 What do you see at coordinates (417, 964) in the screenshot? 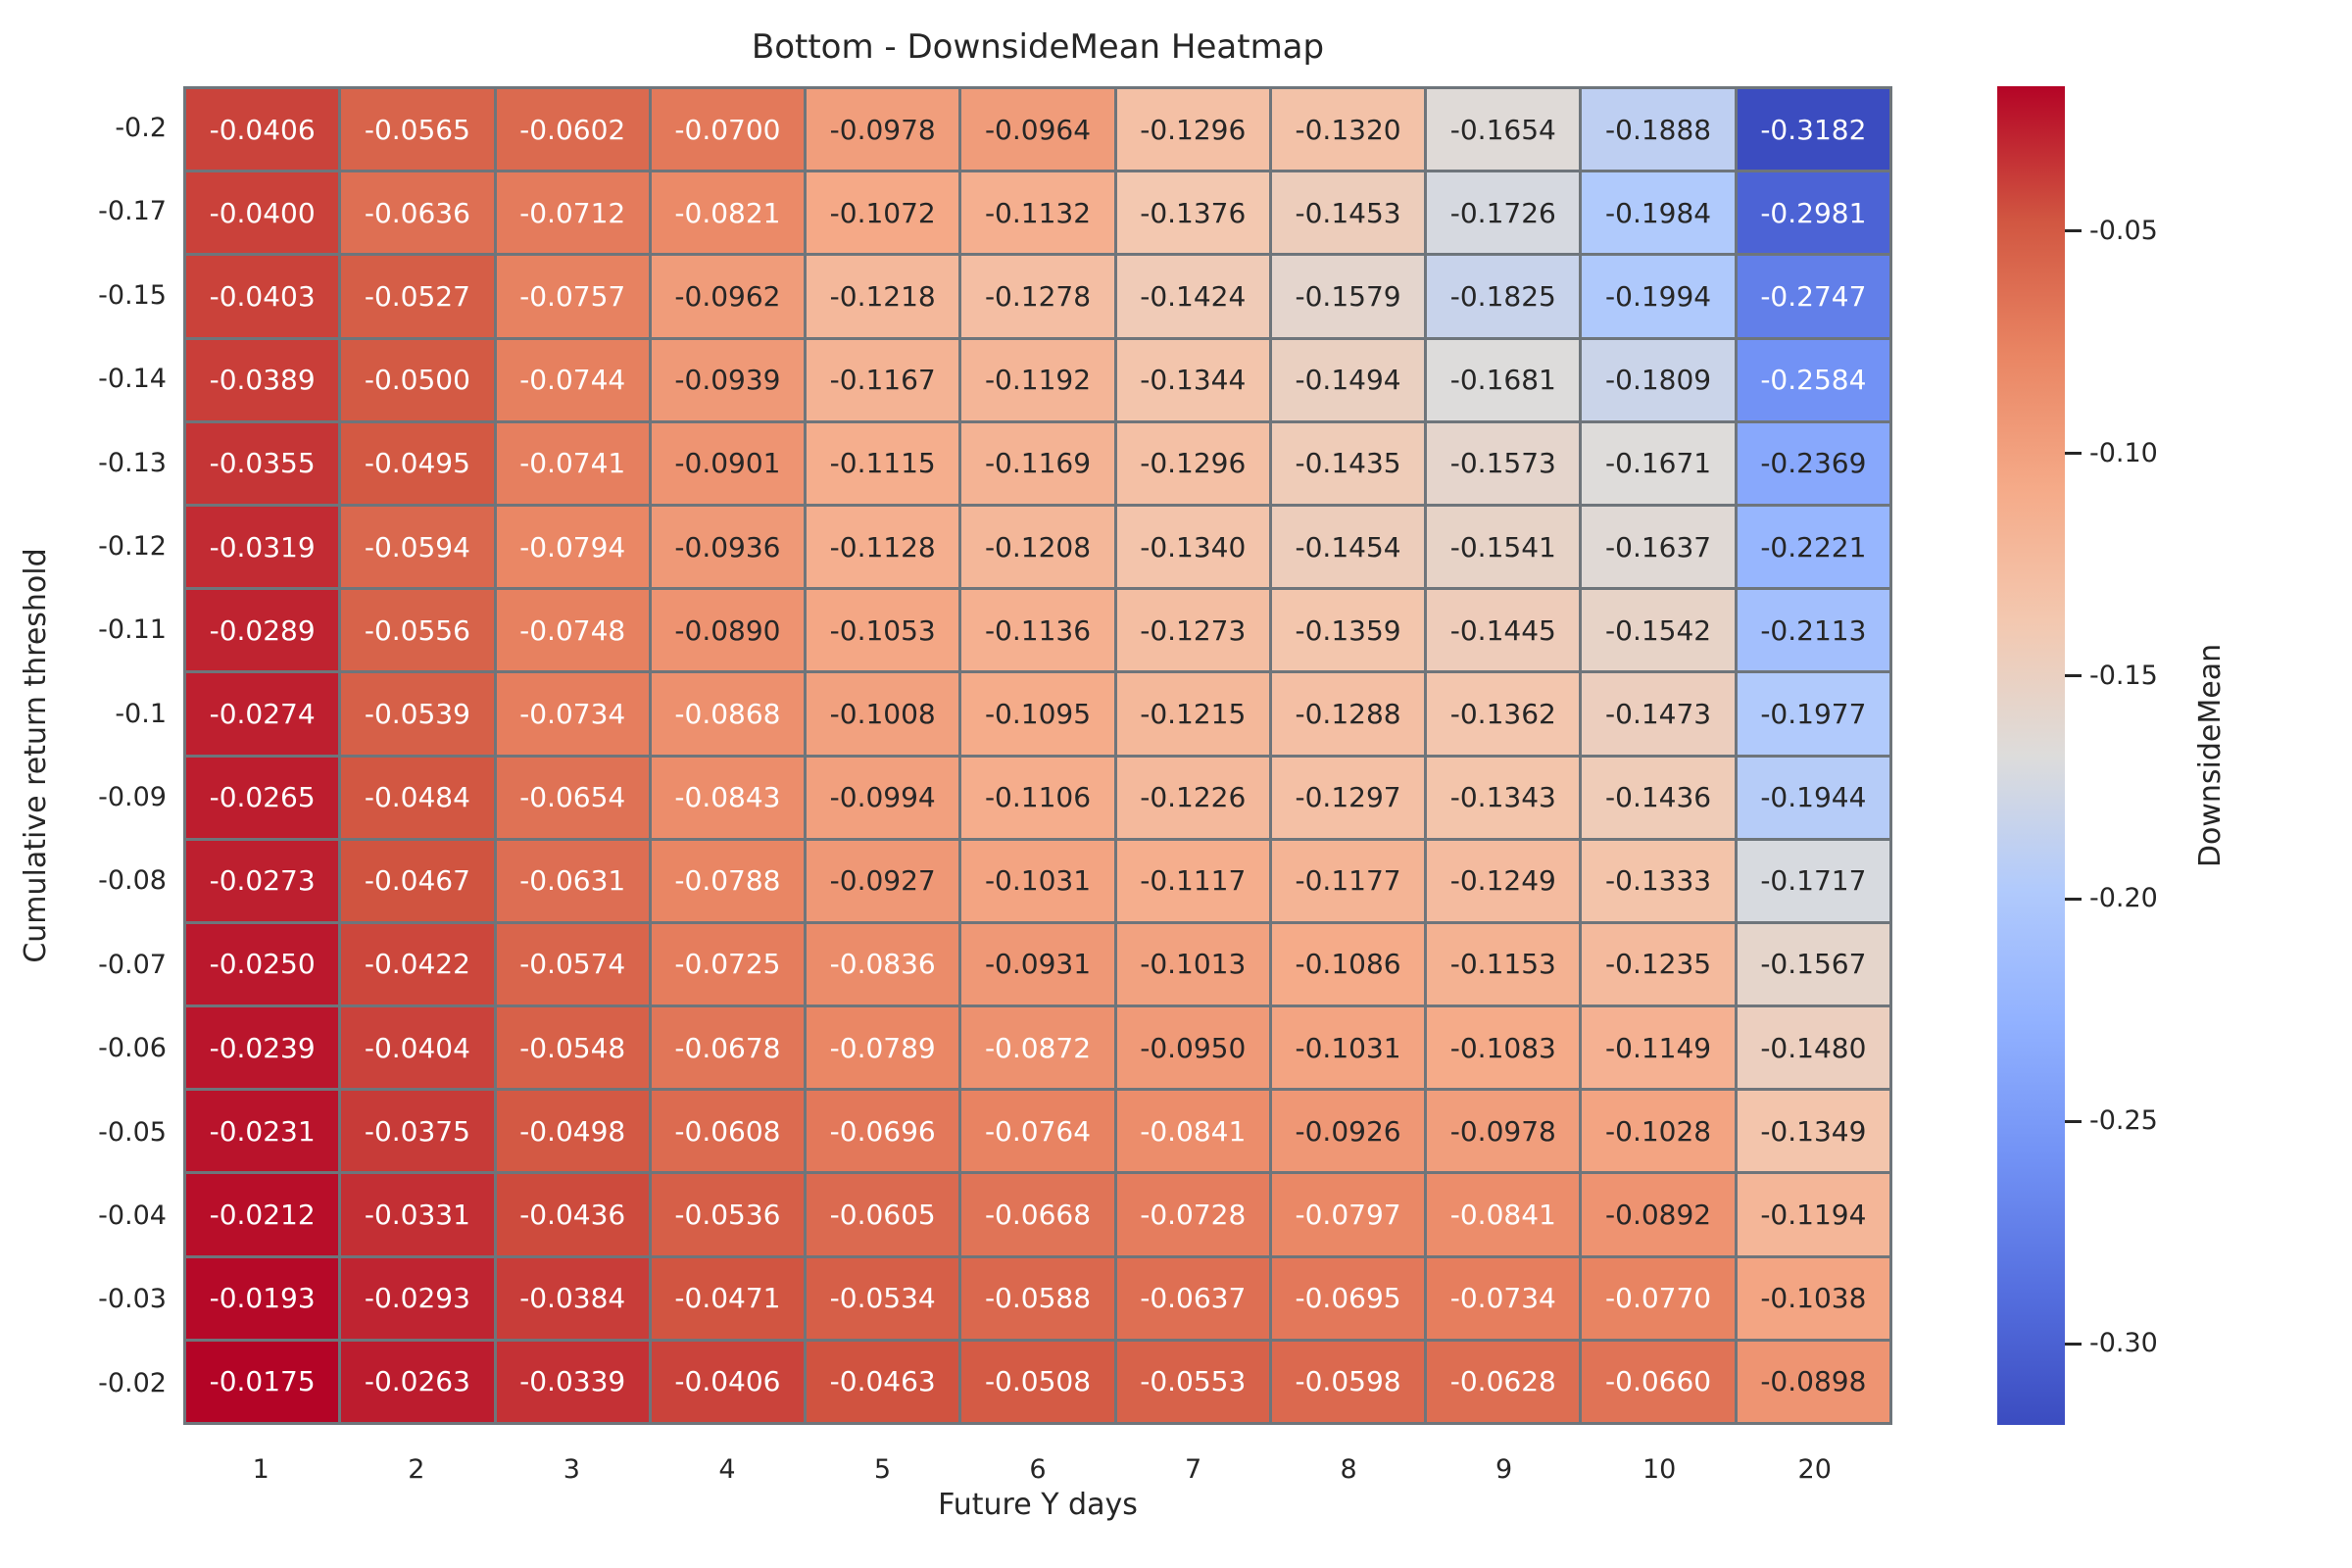
I see `heatmap-cell: -0.0422` at bounding box center [417, 964].